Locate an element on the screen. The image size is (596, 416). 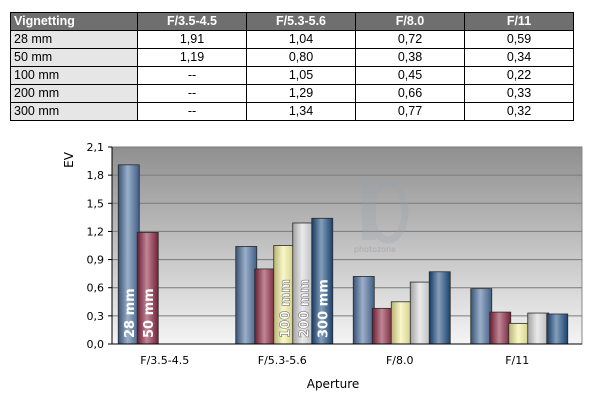
bar-50-mm-F/5.3-5.6 is located at coordinates (265, 306).